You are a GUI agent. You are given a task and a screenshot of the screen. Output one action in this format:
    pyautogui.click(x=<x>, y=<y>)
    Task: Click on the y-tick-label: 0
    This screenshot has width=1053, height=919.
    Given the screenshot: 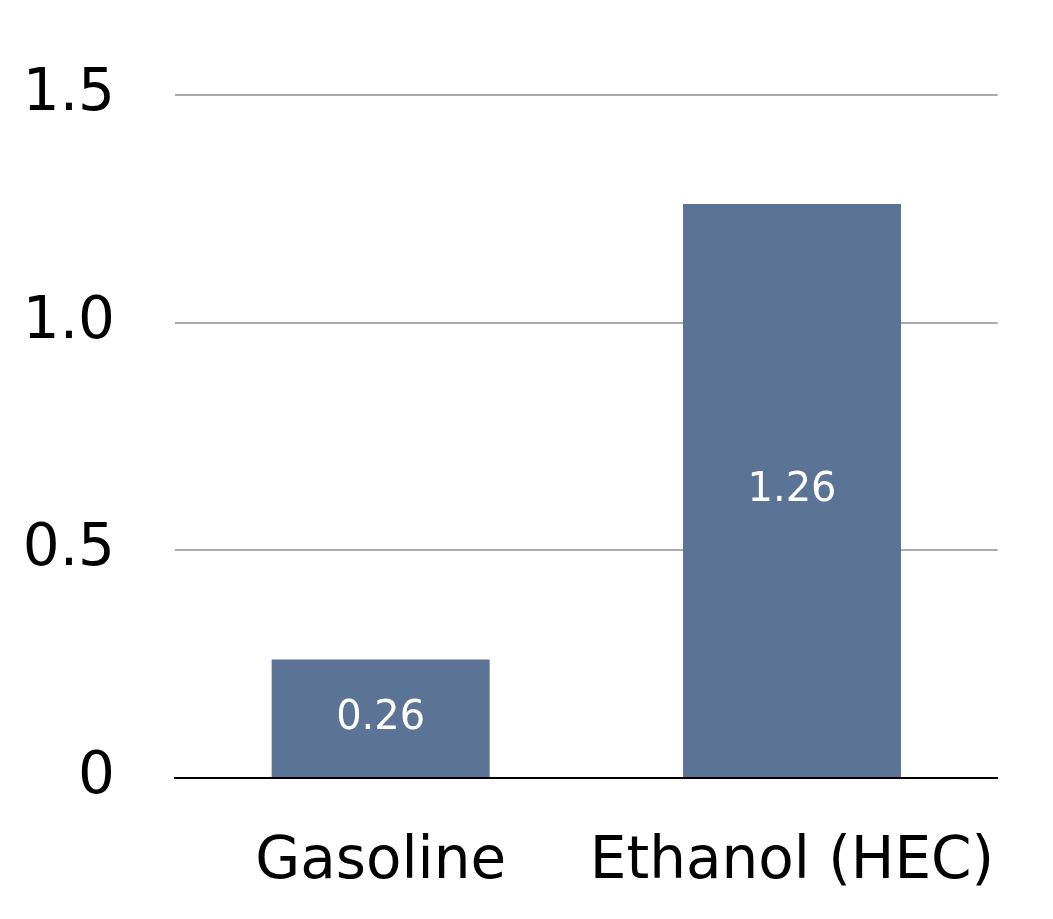 What is the action you would take?
    pyautogui.click(x=96, y=773)
    